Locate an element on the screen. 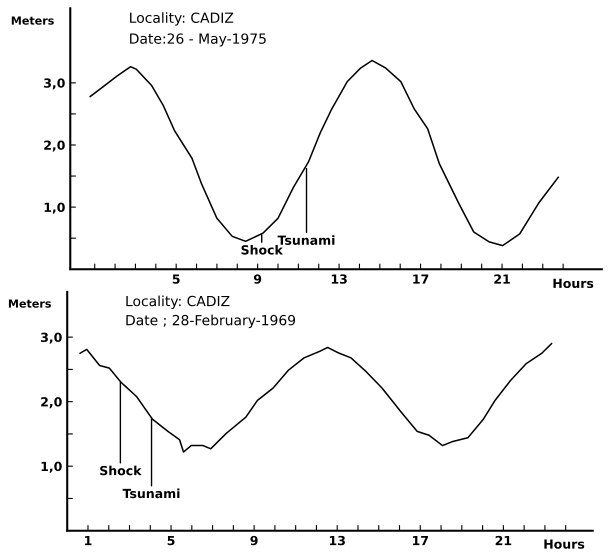  text: Date:26 - May-1975 is located at coordinates (198, 40).